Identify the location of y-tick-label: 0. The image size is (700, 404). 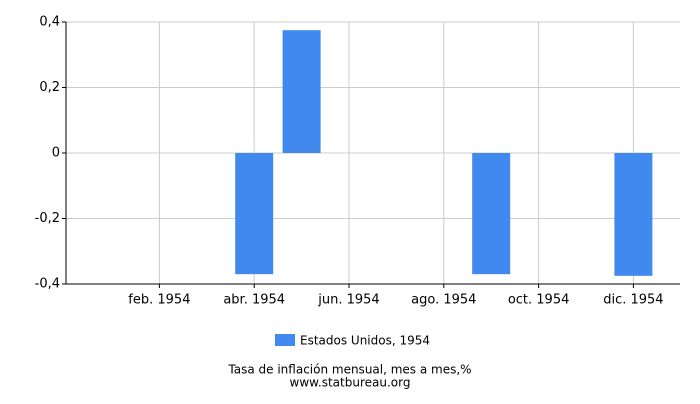
(56, 153).